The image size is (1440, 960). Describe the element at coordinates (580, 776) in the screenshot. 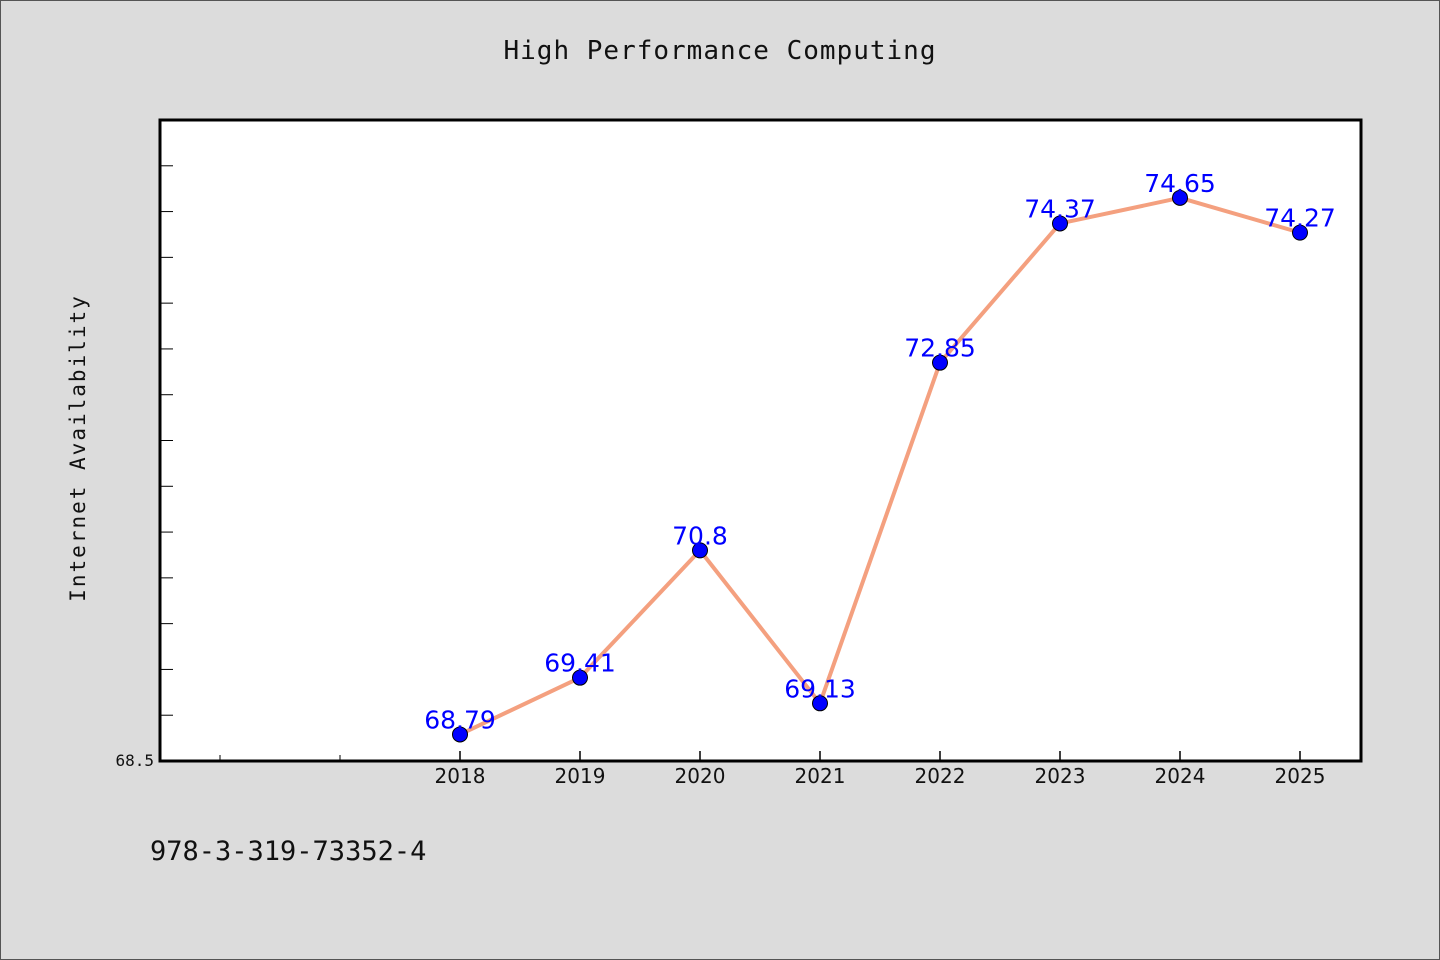

I see `x-tick-label: 2019` at that location.